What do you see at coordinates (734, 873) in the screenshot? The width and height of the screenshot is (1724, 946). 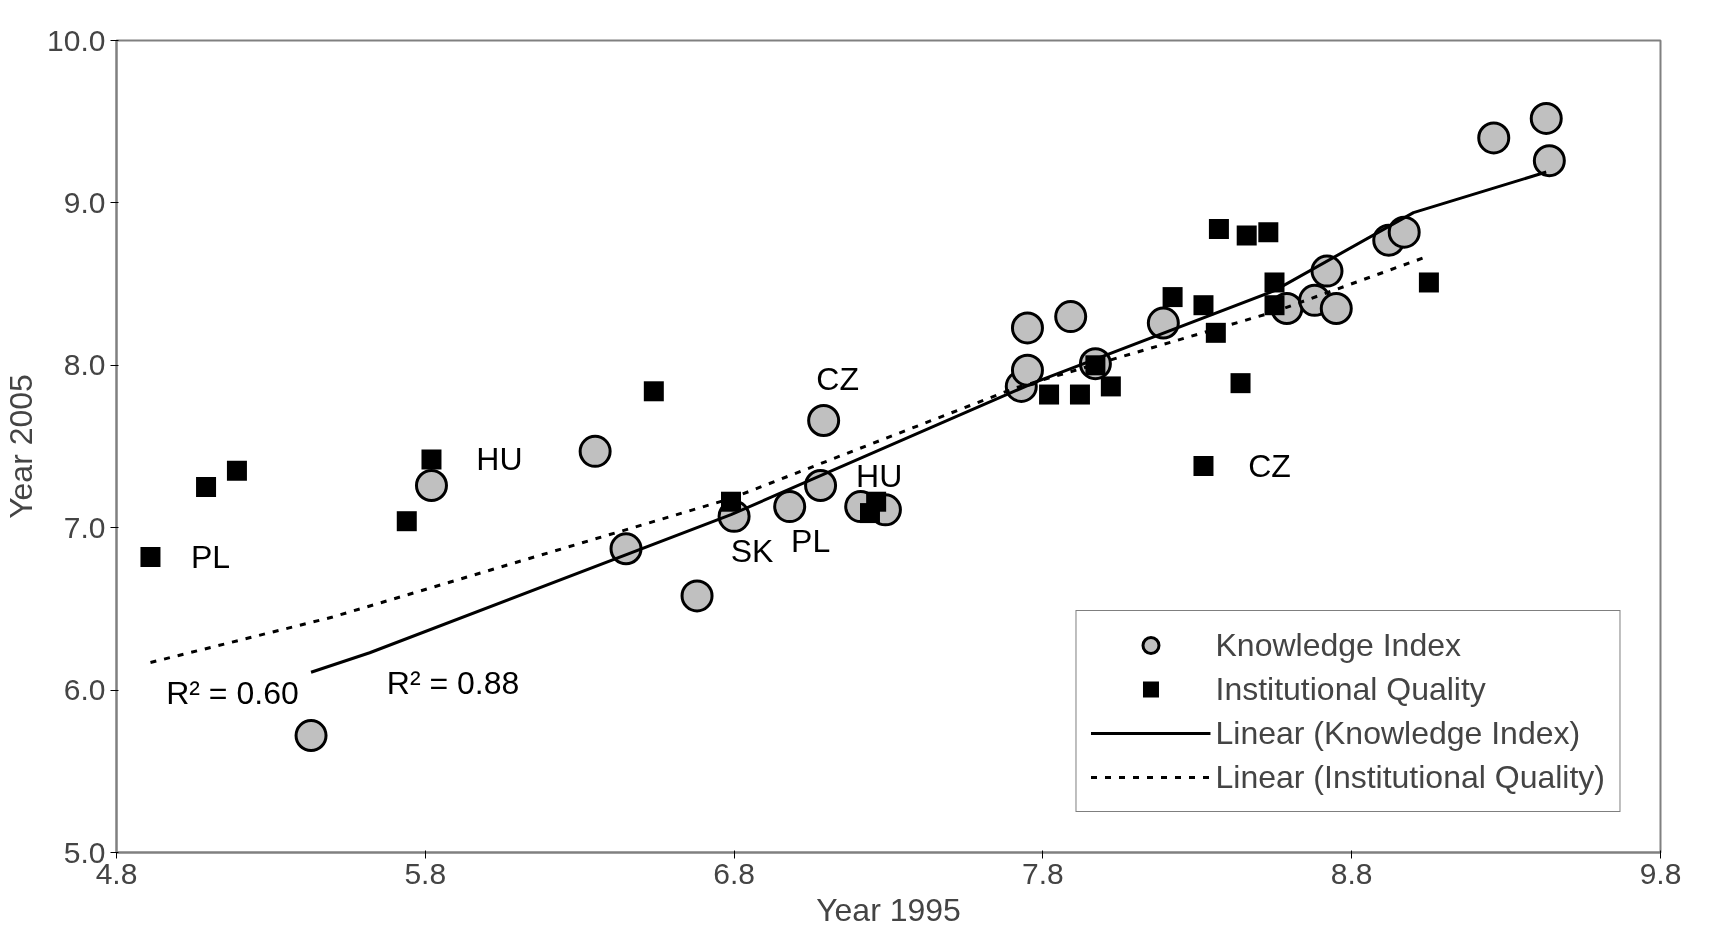 I see `x-tick-label: 6.8` at bounding box center [734, 873].